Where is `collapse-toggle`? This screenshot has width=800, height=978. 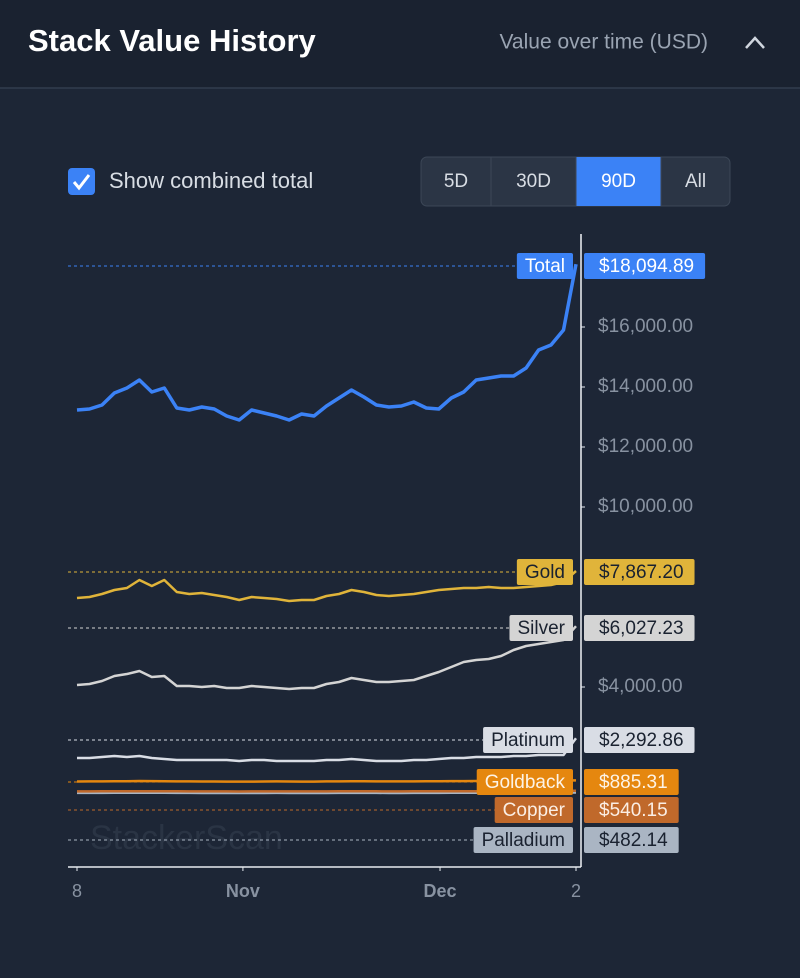
collapse-toggle is located at coordinates (755, 42).